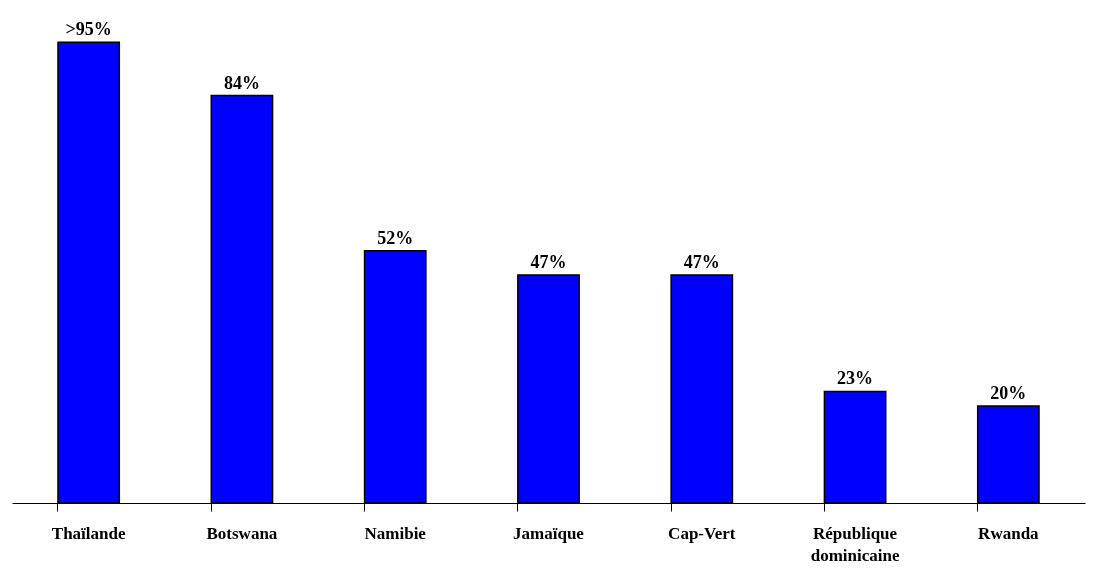 This screenshot has width=1095, height=571. I want to click on x-tick-label: Botswana, so click(242, 533).